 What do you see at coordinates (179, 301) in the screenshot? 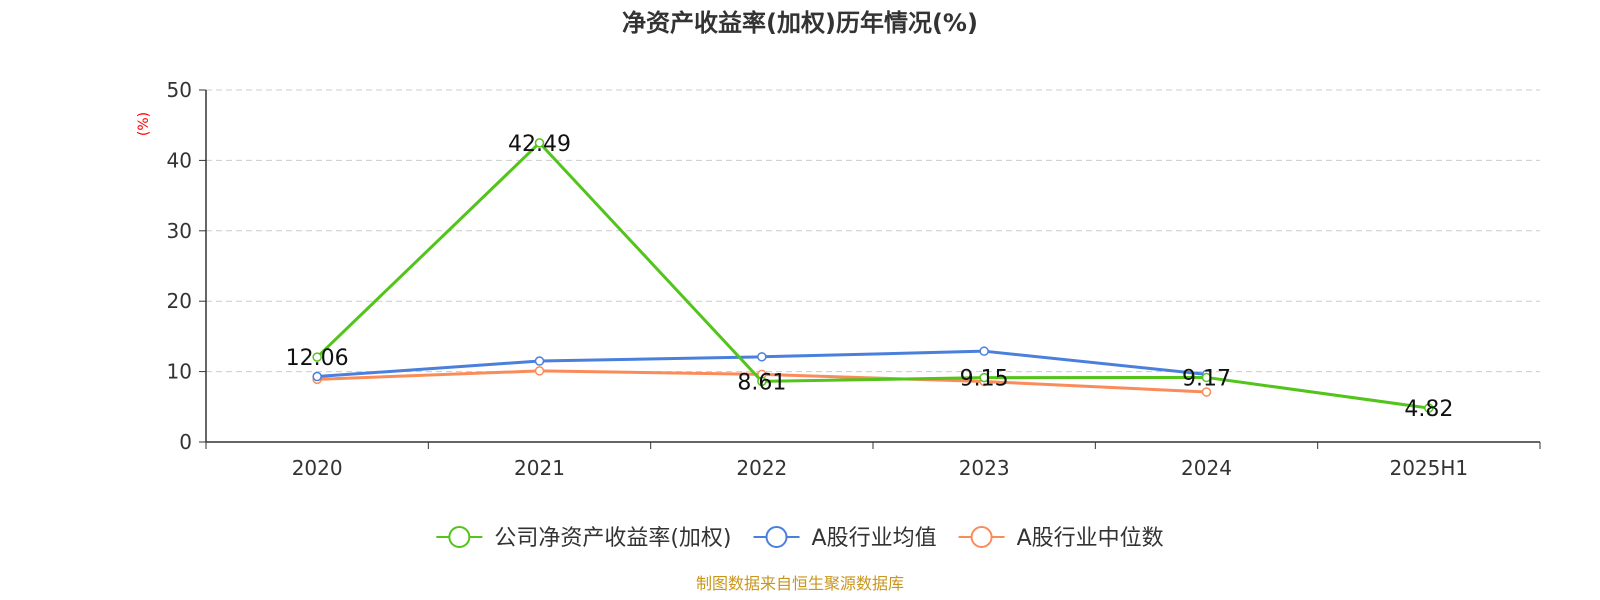
I see `y-tick-label: 20` at bounding box center [179, 301].